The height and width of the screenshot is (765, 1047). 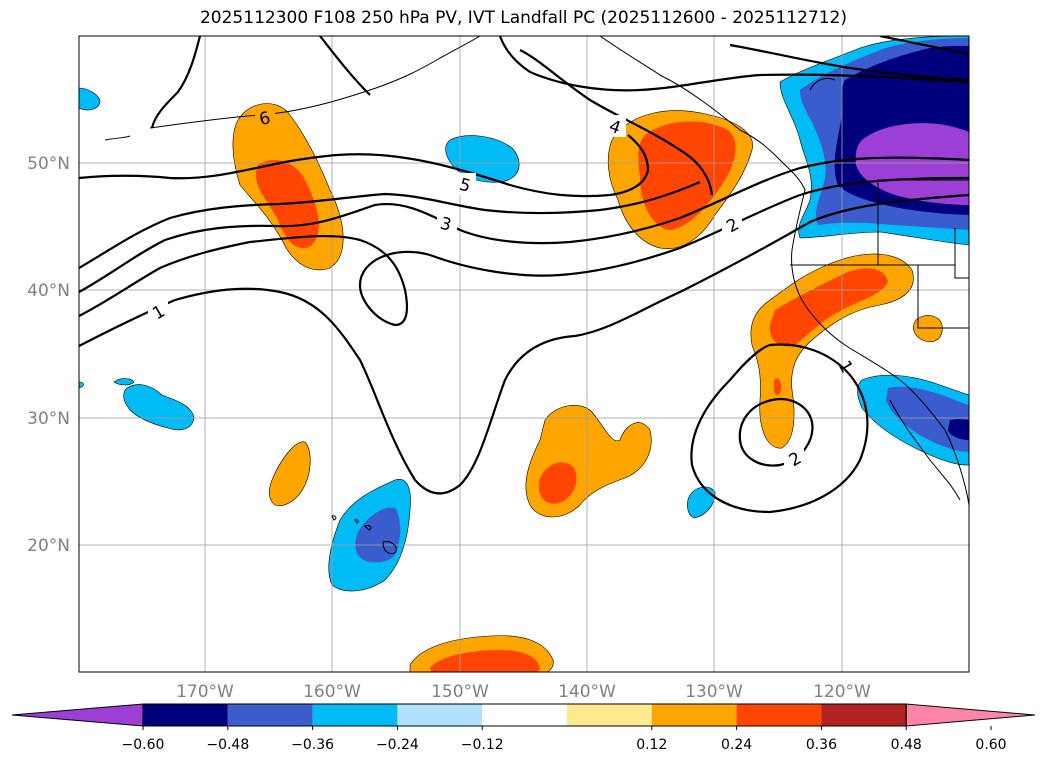 What do you see at coordinates (912, 164) in the screenshot?
I see `extreme-negative-anomaly-region` at bounding box center [912, 164].